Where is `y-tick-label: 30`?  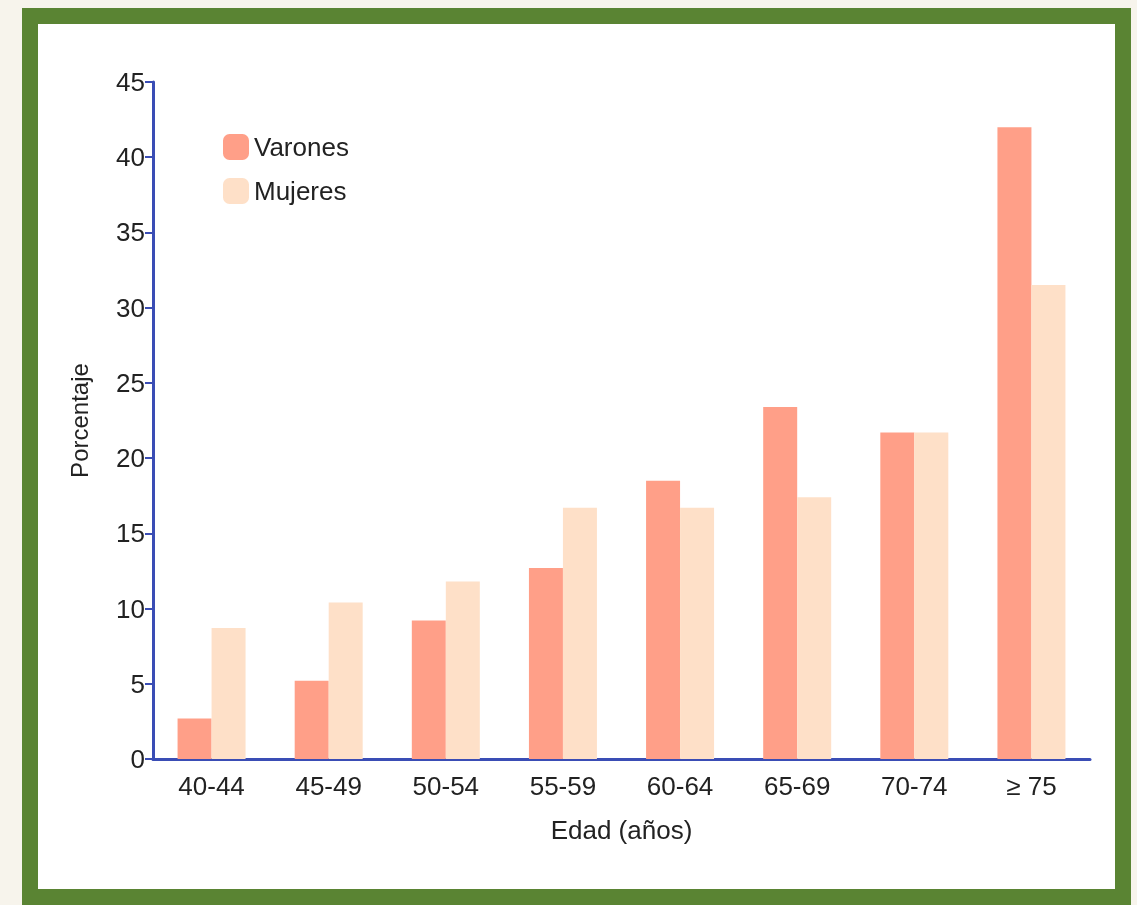
y-tick-label: 30 is located at coordinates (130, 307).